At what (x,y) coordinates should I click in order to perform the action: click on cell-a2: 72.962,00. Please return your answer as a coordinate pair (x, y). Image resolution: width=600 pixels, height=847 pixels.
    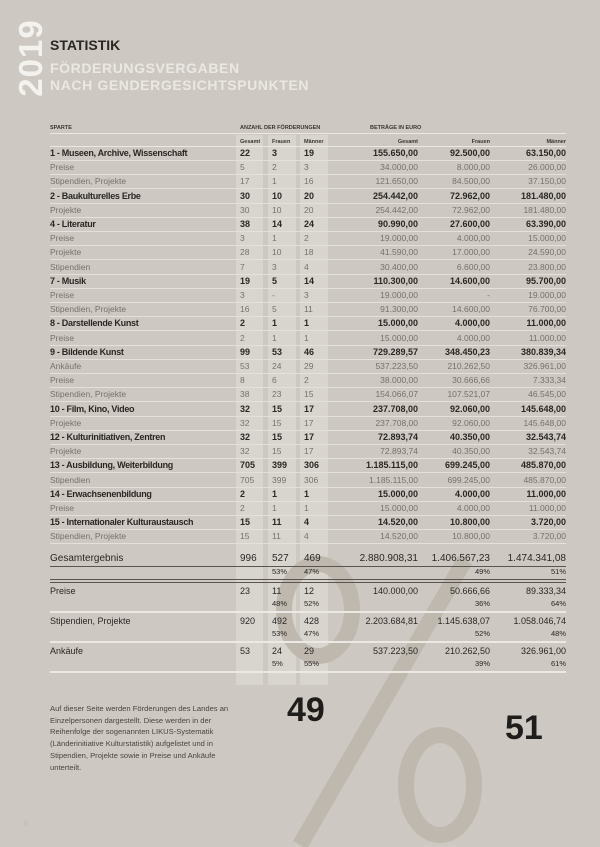
    Looking at the image, I should click on (469, 195).